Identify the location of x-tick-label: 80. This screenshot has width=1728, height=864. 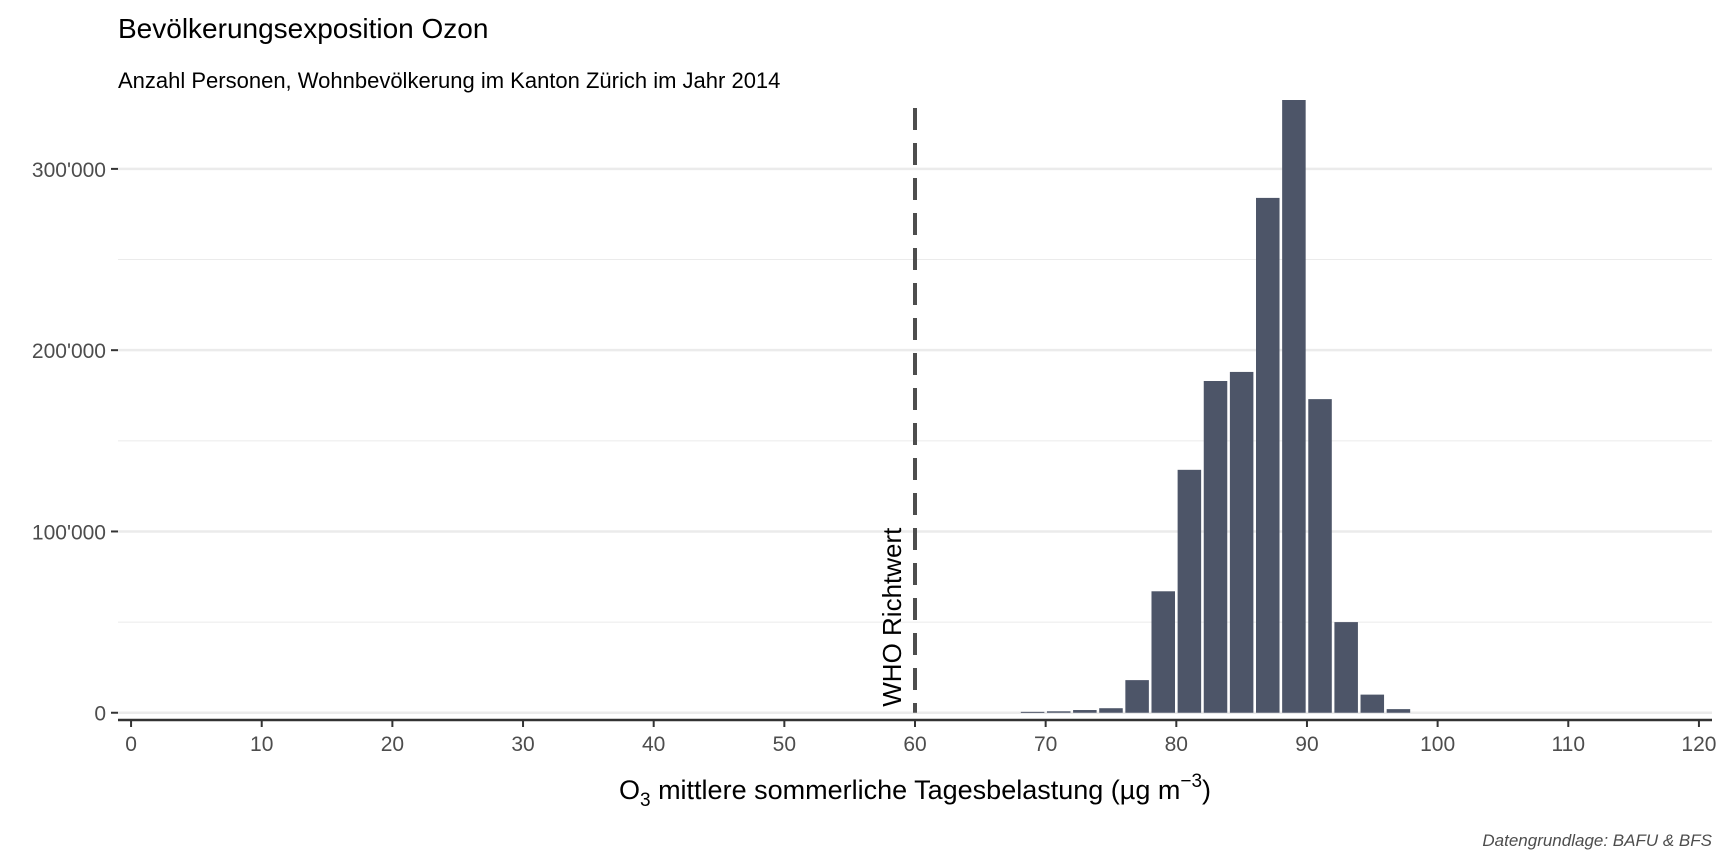
(1176, 744).